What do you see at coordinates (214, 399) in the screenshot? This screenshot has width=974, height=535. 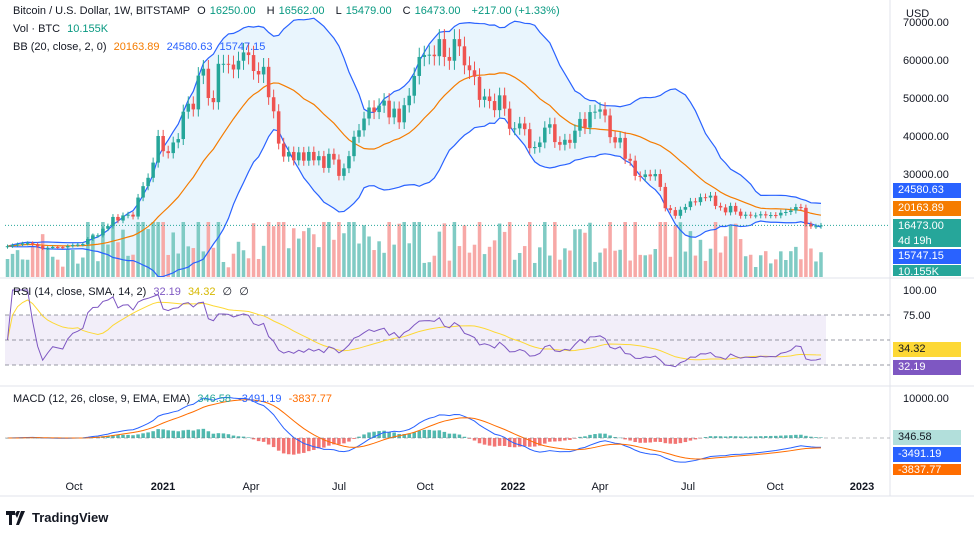 I see `macd-hist-value: 346.58` at bounding box center [214, 399].